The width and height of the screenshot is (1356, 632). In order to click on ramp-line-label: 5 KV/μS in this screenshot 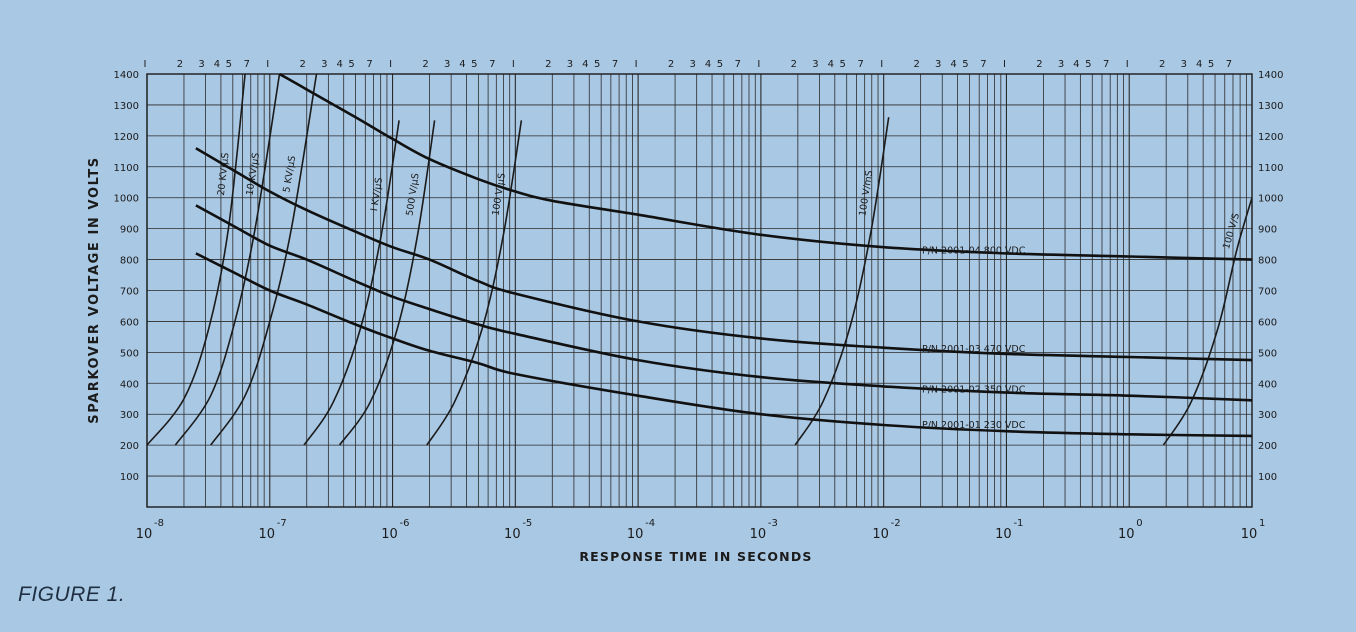, I will do `click(289, 174)`.